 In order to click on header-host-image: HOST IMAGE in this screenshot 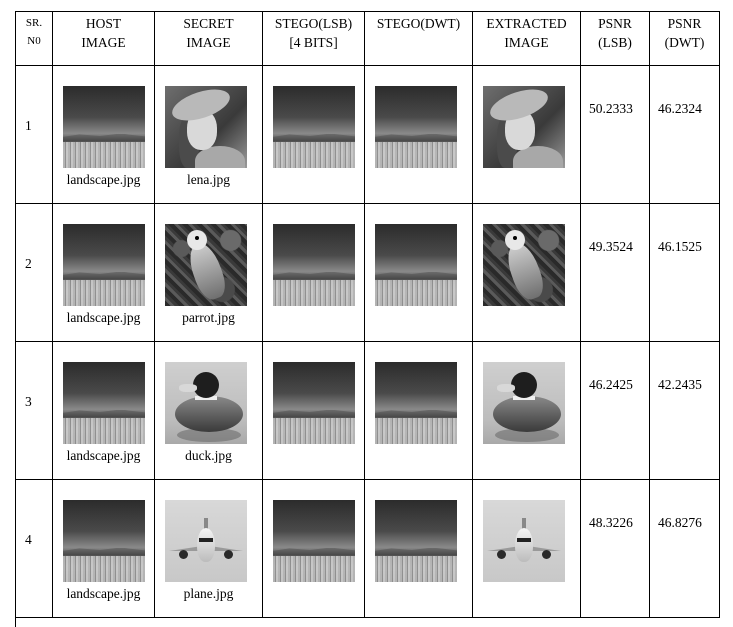, I will do `click(103, 38)`.